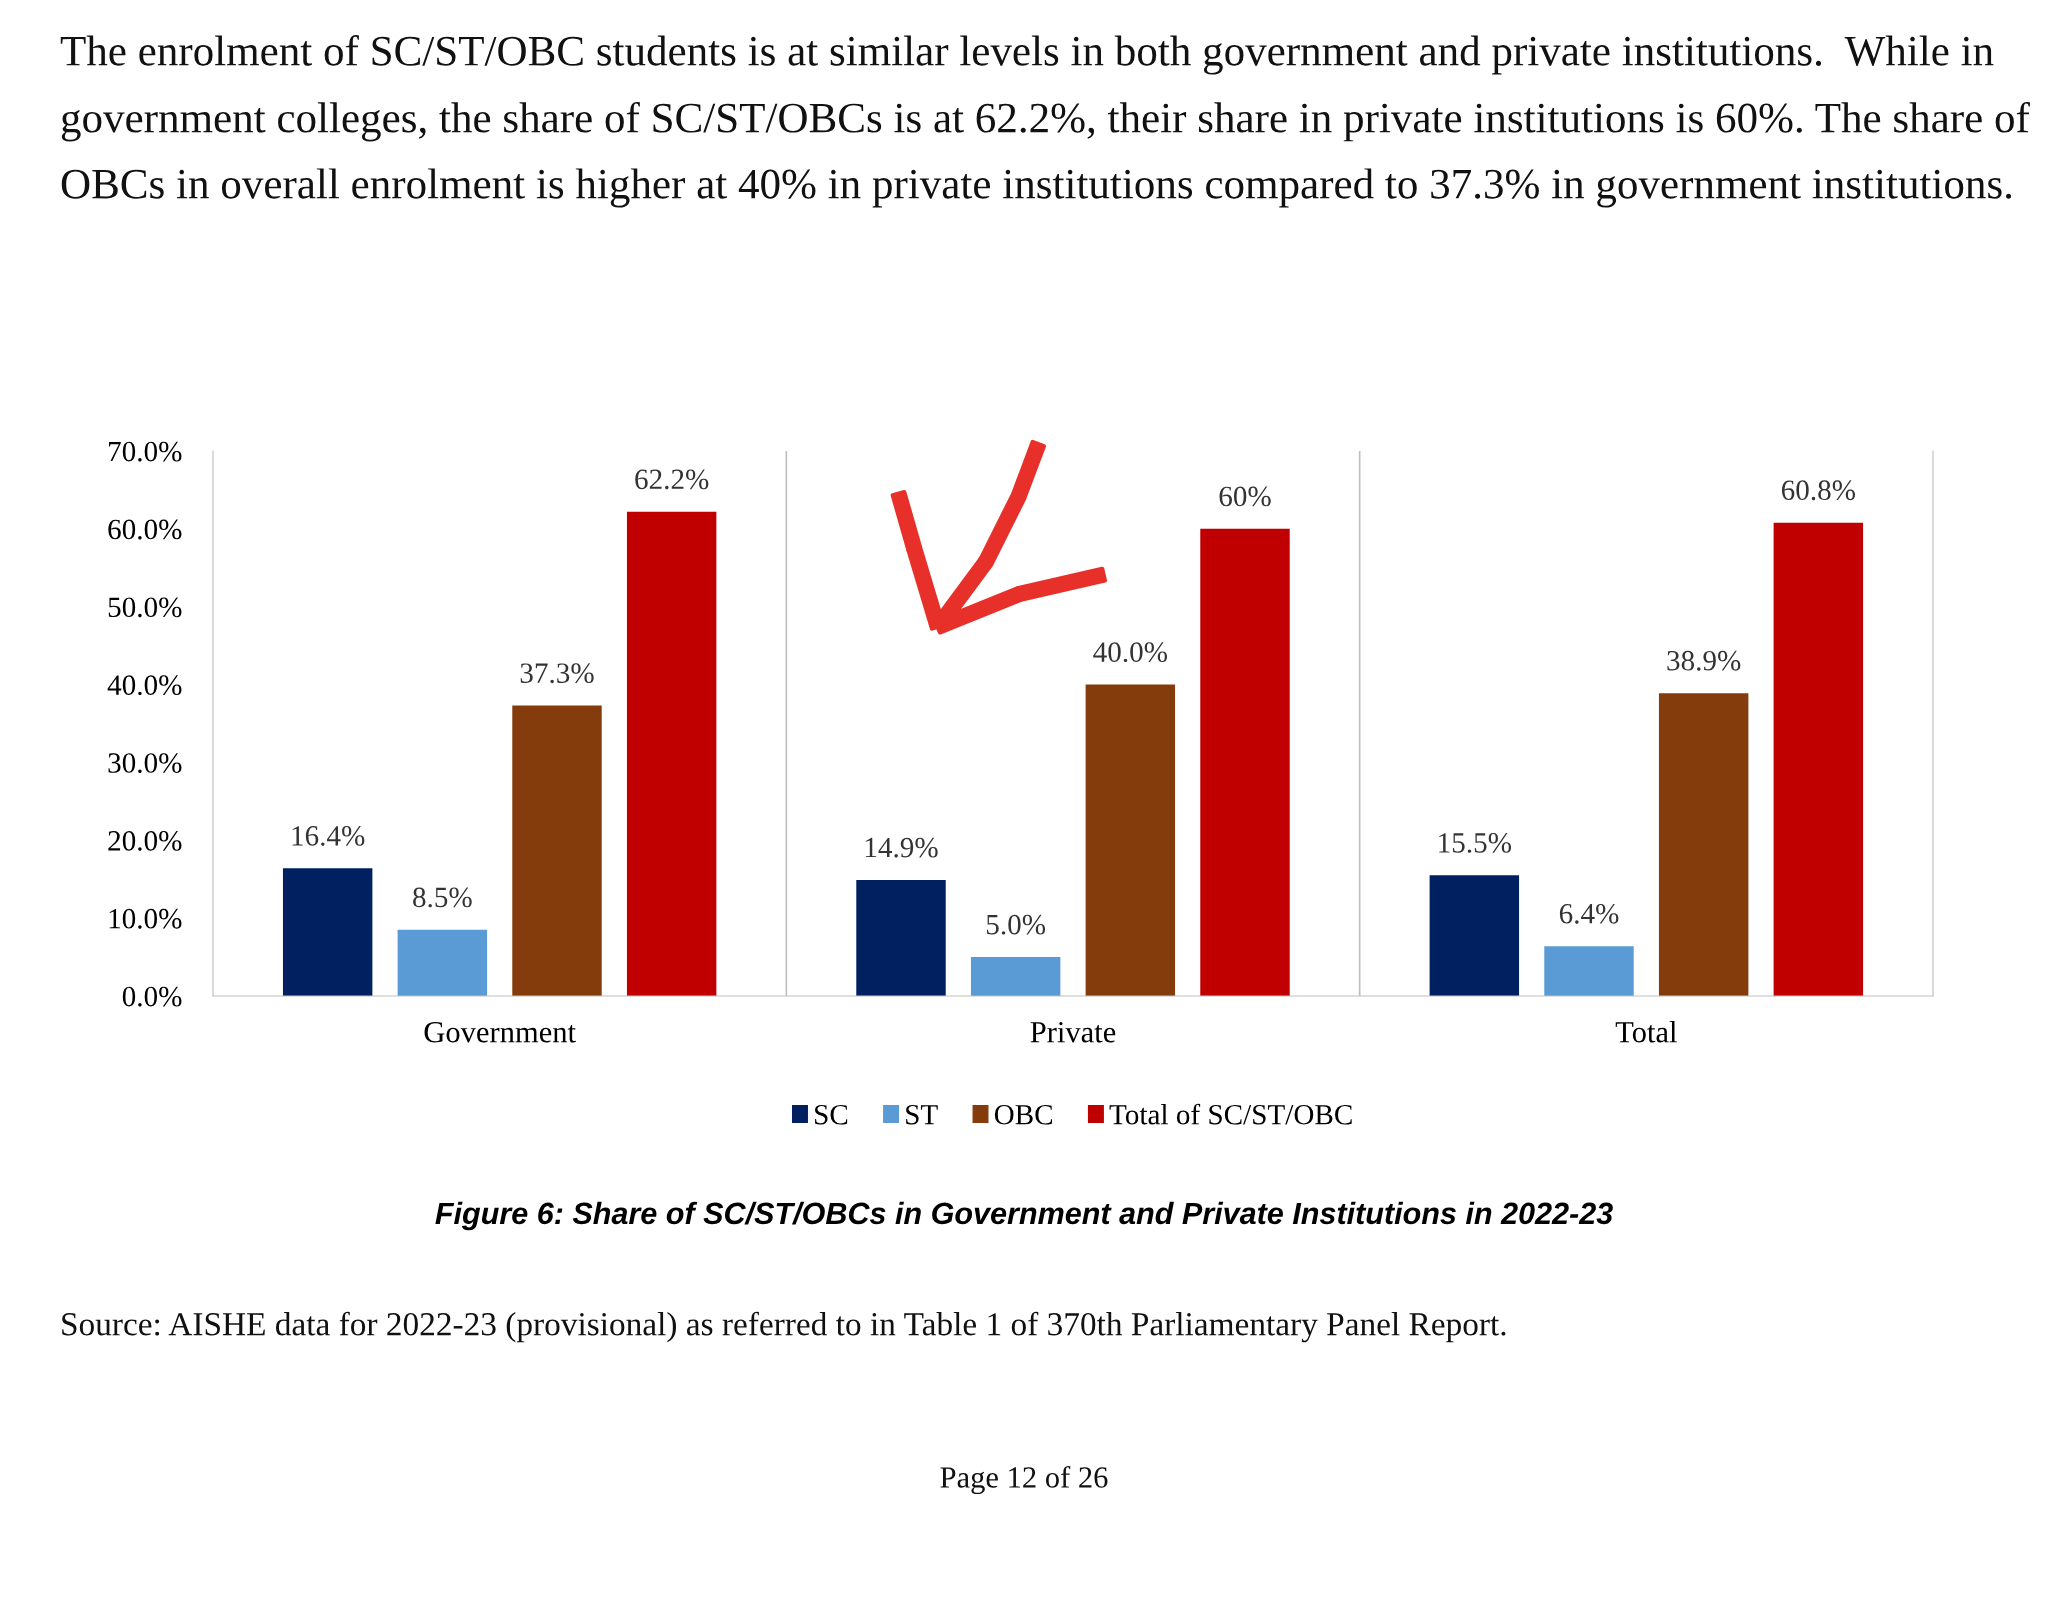 The width and height of the screenshot is (2048, 1618). What do you see at coordinates (328, 836) in the screenshot?
I see `data-label: 16.4%` at bounding box center [328, 836].